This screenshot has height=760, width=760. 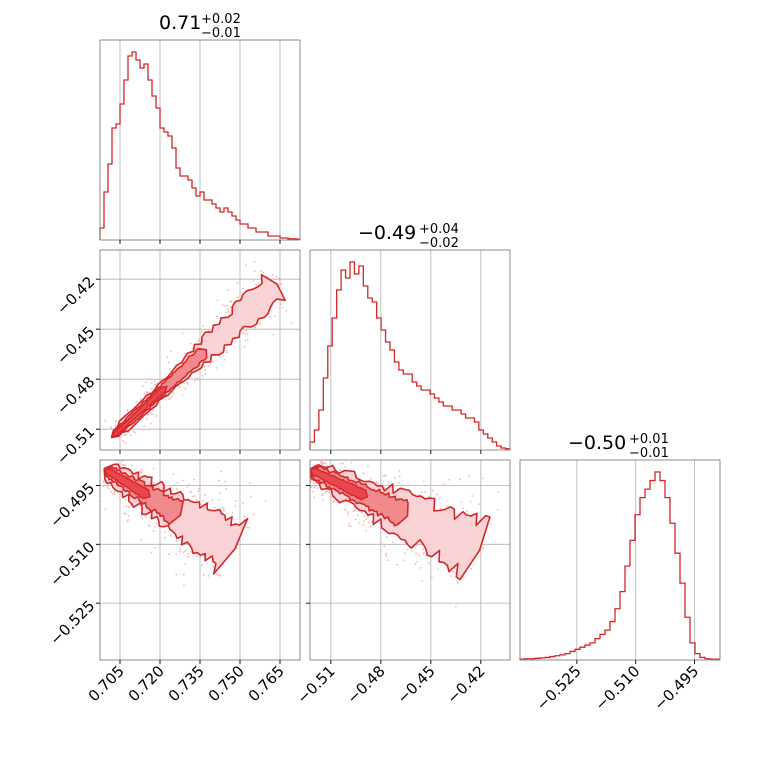 I want to click on tick-label-x-0-3: 0.750, so click(x=226, y=683).